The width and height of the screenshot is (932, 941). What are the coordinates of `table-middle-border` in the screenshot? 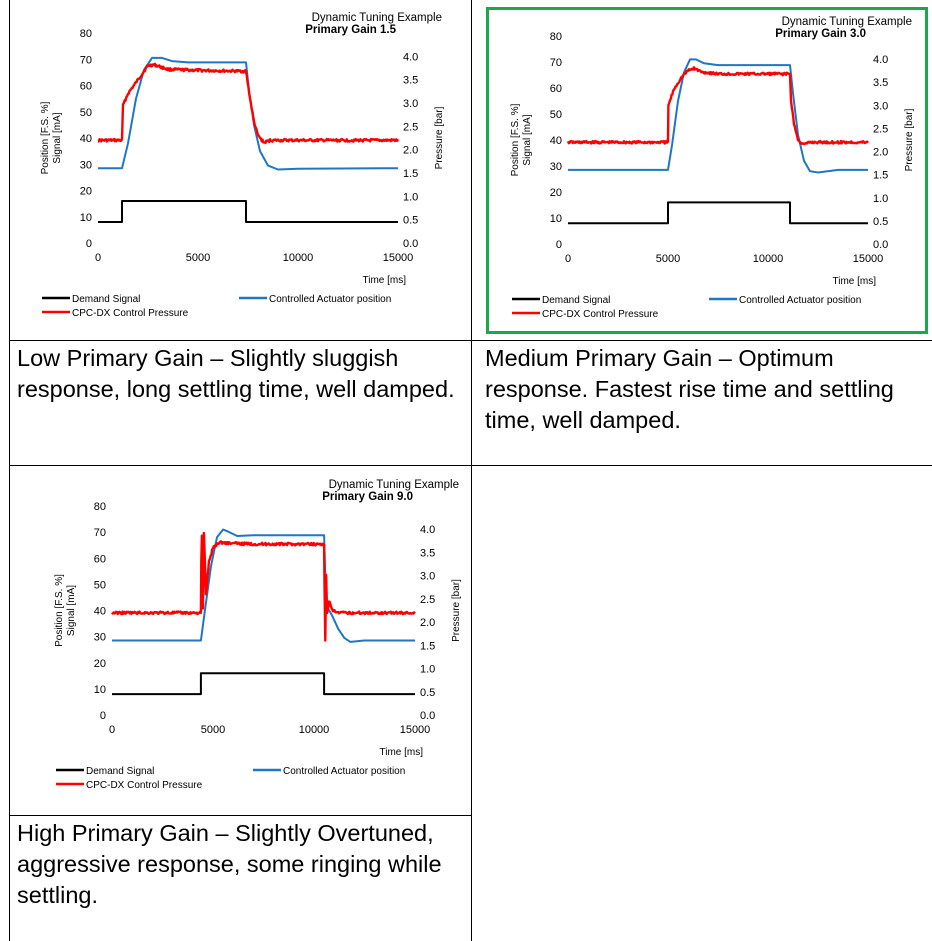 It's located at (471, 470).